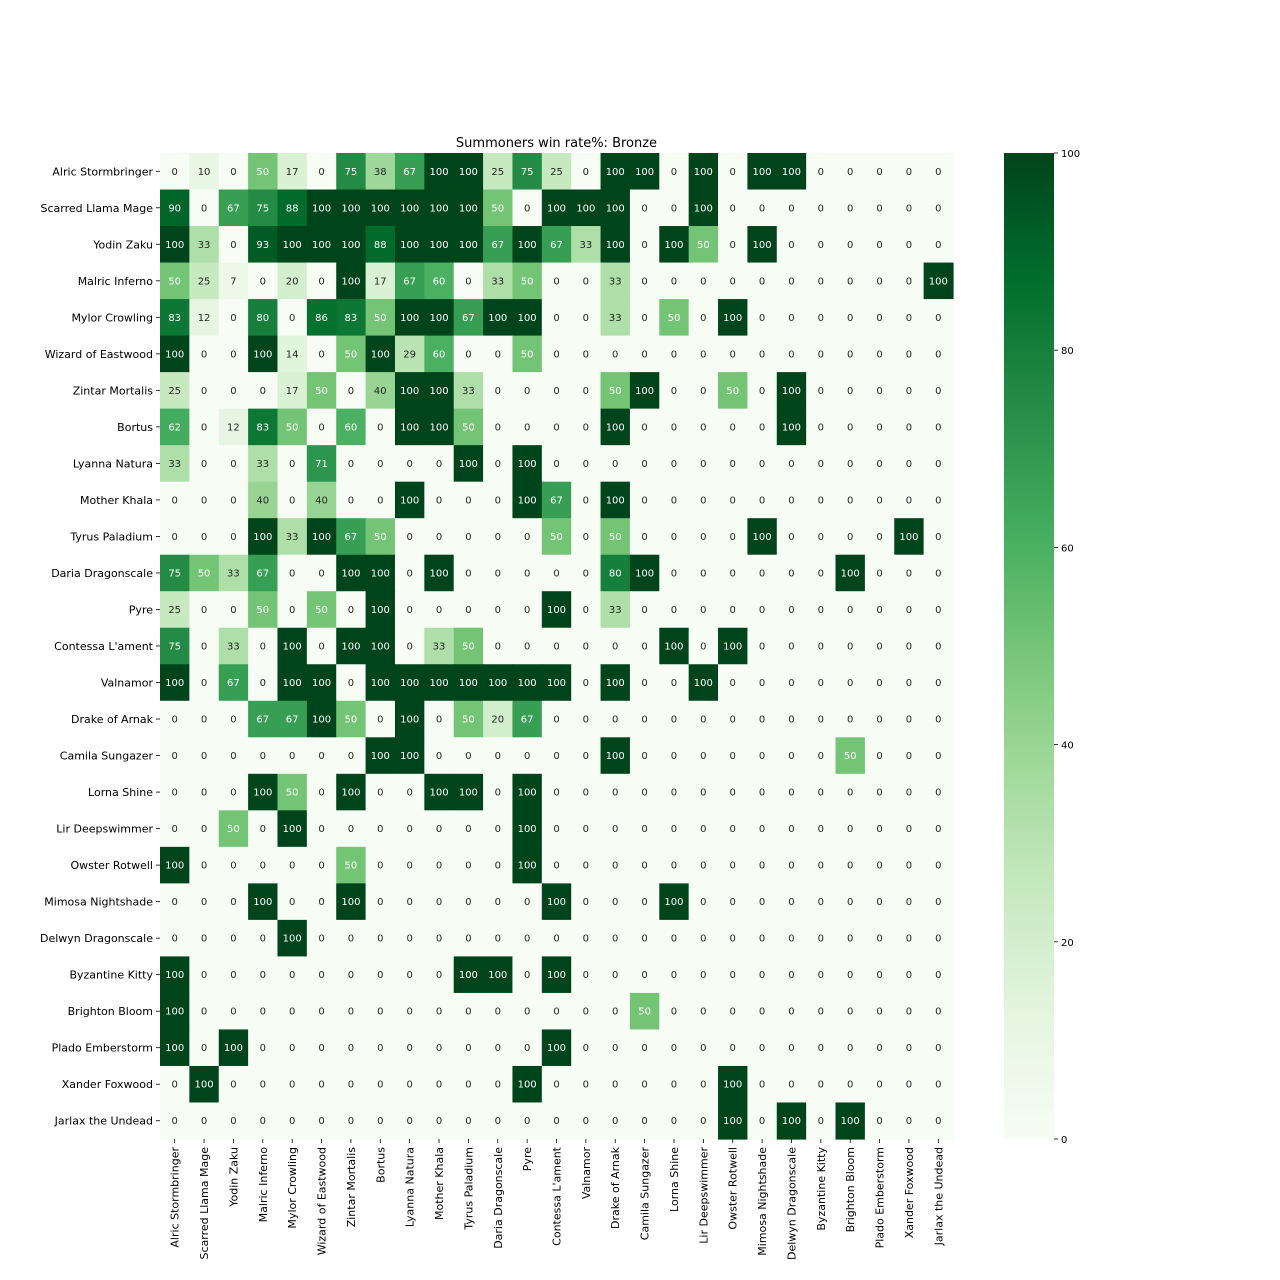 The height and width of the screenshot is (1280, 1280). Describe the element at coordinates (103, 1121) in the screenshot. I see `y-tick-label: Jarlax the Undead` at that location.